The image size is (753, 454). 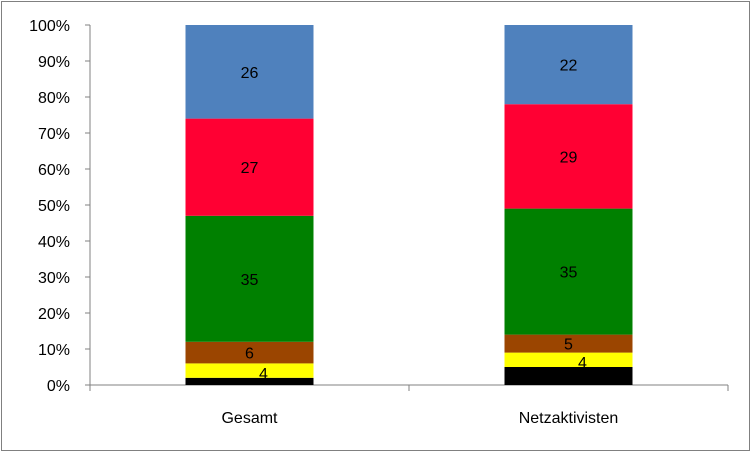 I want to click on data-label: 27, so click(x=250, y=168).